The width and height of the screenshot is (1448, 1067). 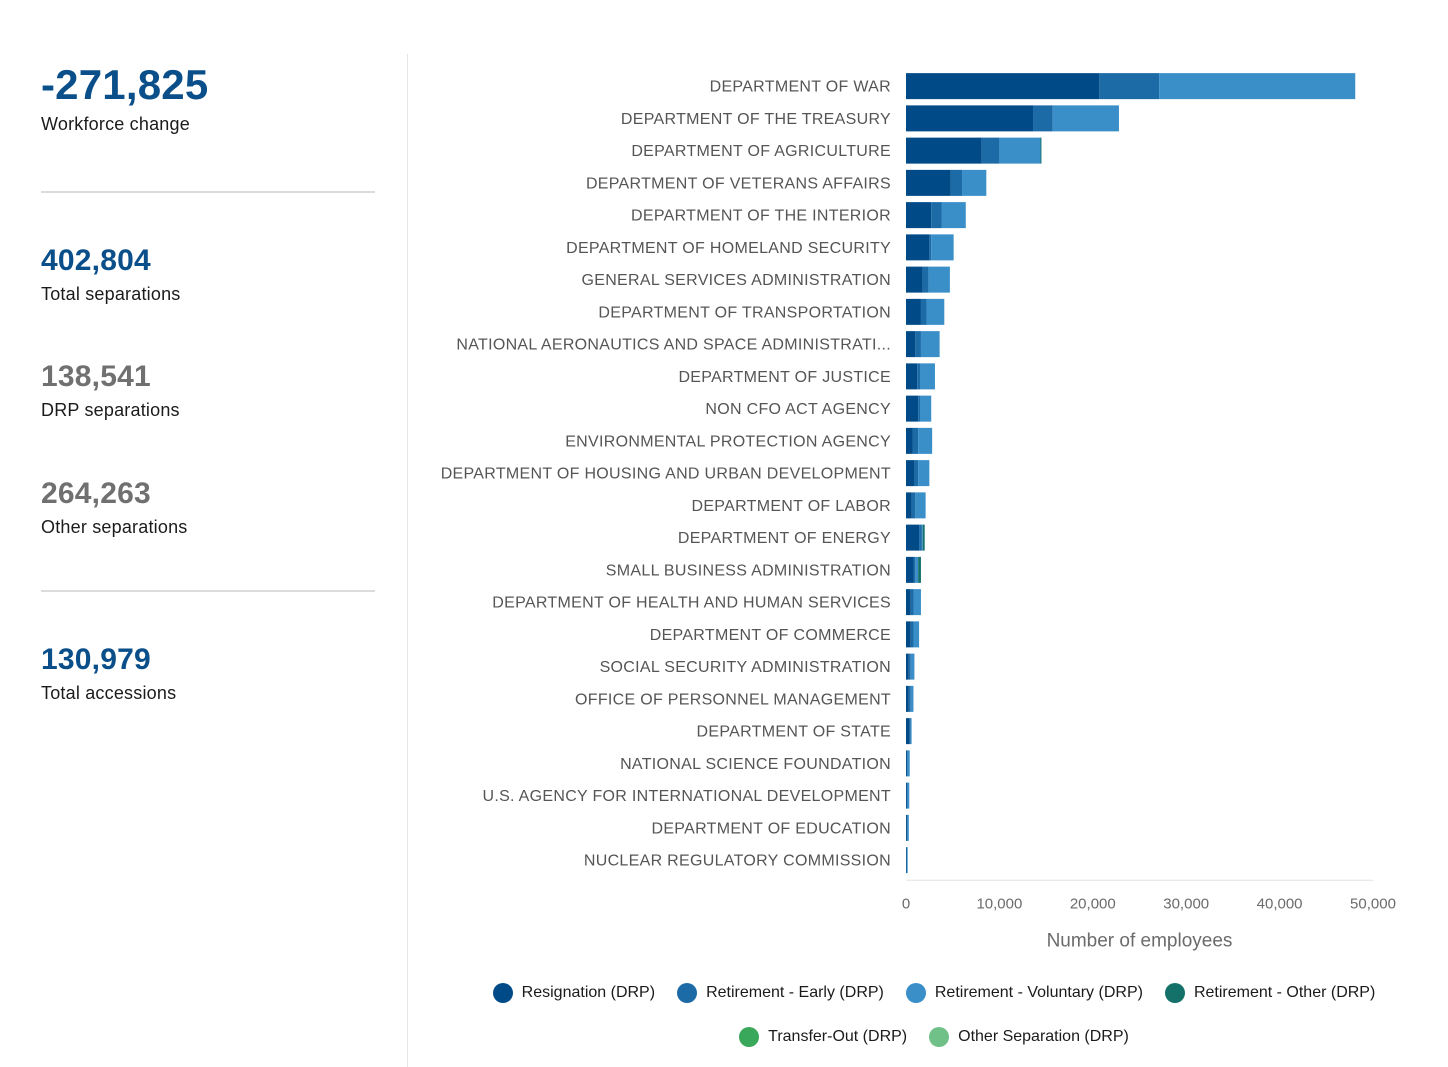 What do you see at coordinates (794, 732) in the screenshot?
I see `category-label: DEPARTMENT OF STATE` at bounding box center [794, 732].